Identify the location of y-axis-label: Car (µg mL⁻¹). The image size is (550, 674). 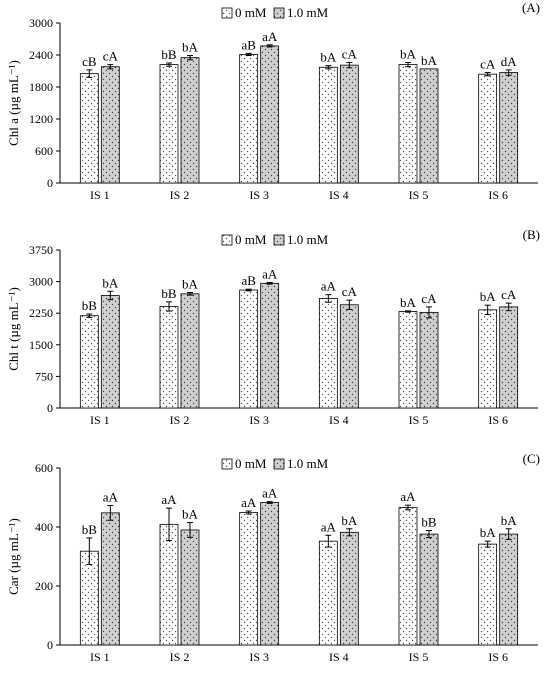
(13, 556).